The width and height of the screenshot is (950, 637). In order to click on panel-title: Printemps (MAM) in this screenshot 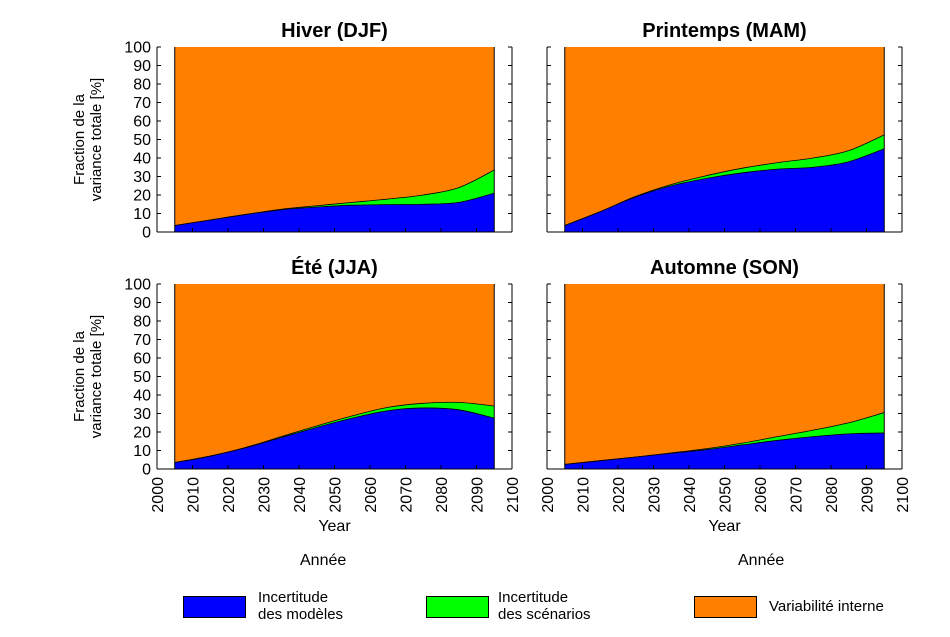, I will do `click(724, 31)`.